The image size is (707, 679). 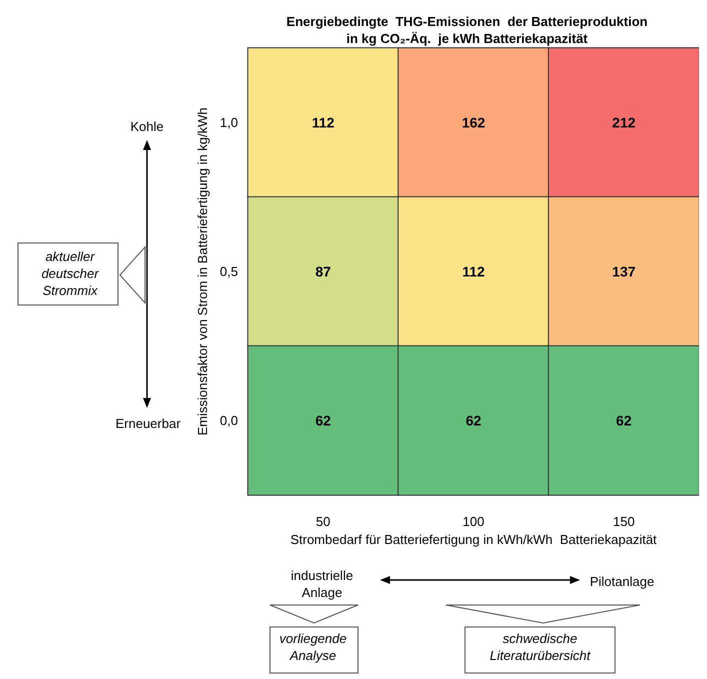 I want to click on chart-title: Energiebedingte THG-Emissionen der Batterieproduktion in kg CO₂-Äq. je kWh Batteriekapazität, so click(x=467, y=30).